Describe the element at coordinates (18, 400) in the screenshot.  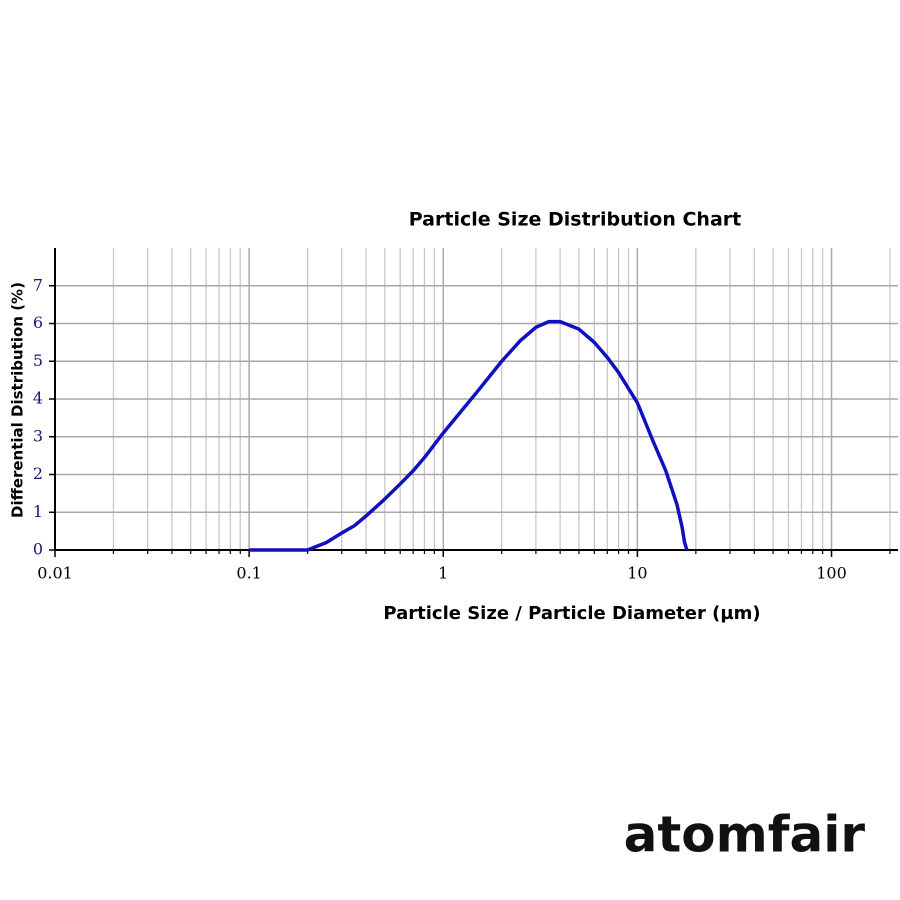
I see `y-axis-label: Differential Distribution (%)` at that location.